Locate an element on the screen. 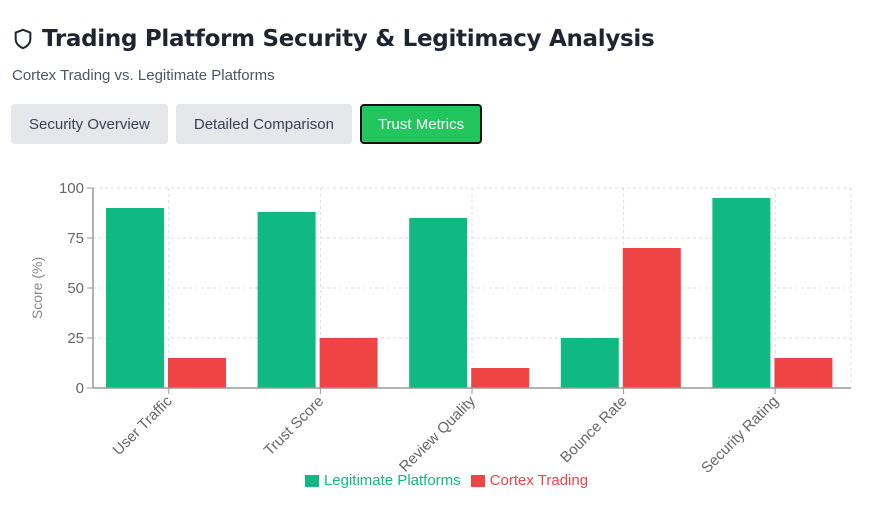 Image resolution: width=873 pixels, height=512 pixels. y-tick-label: 100 is located at coordinates (71, 188).